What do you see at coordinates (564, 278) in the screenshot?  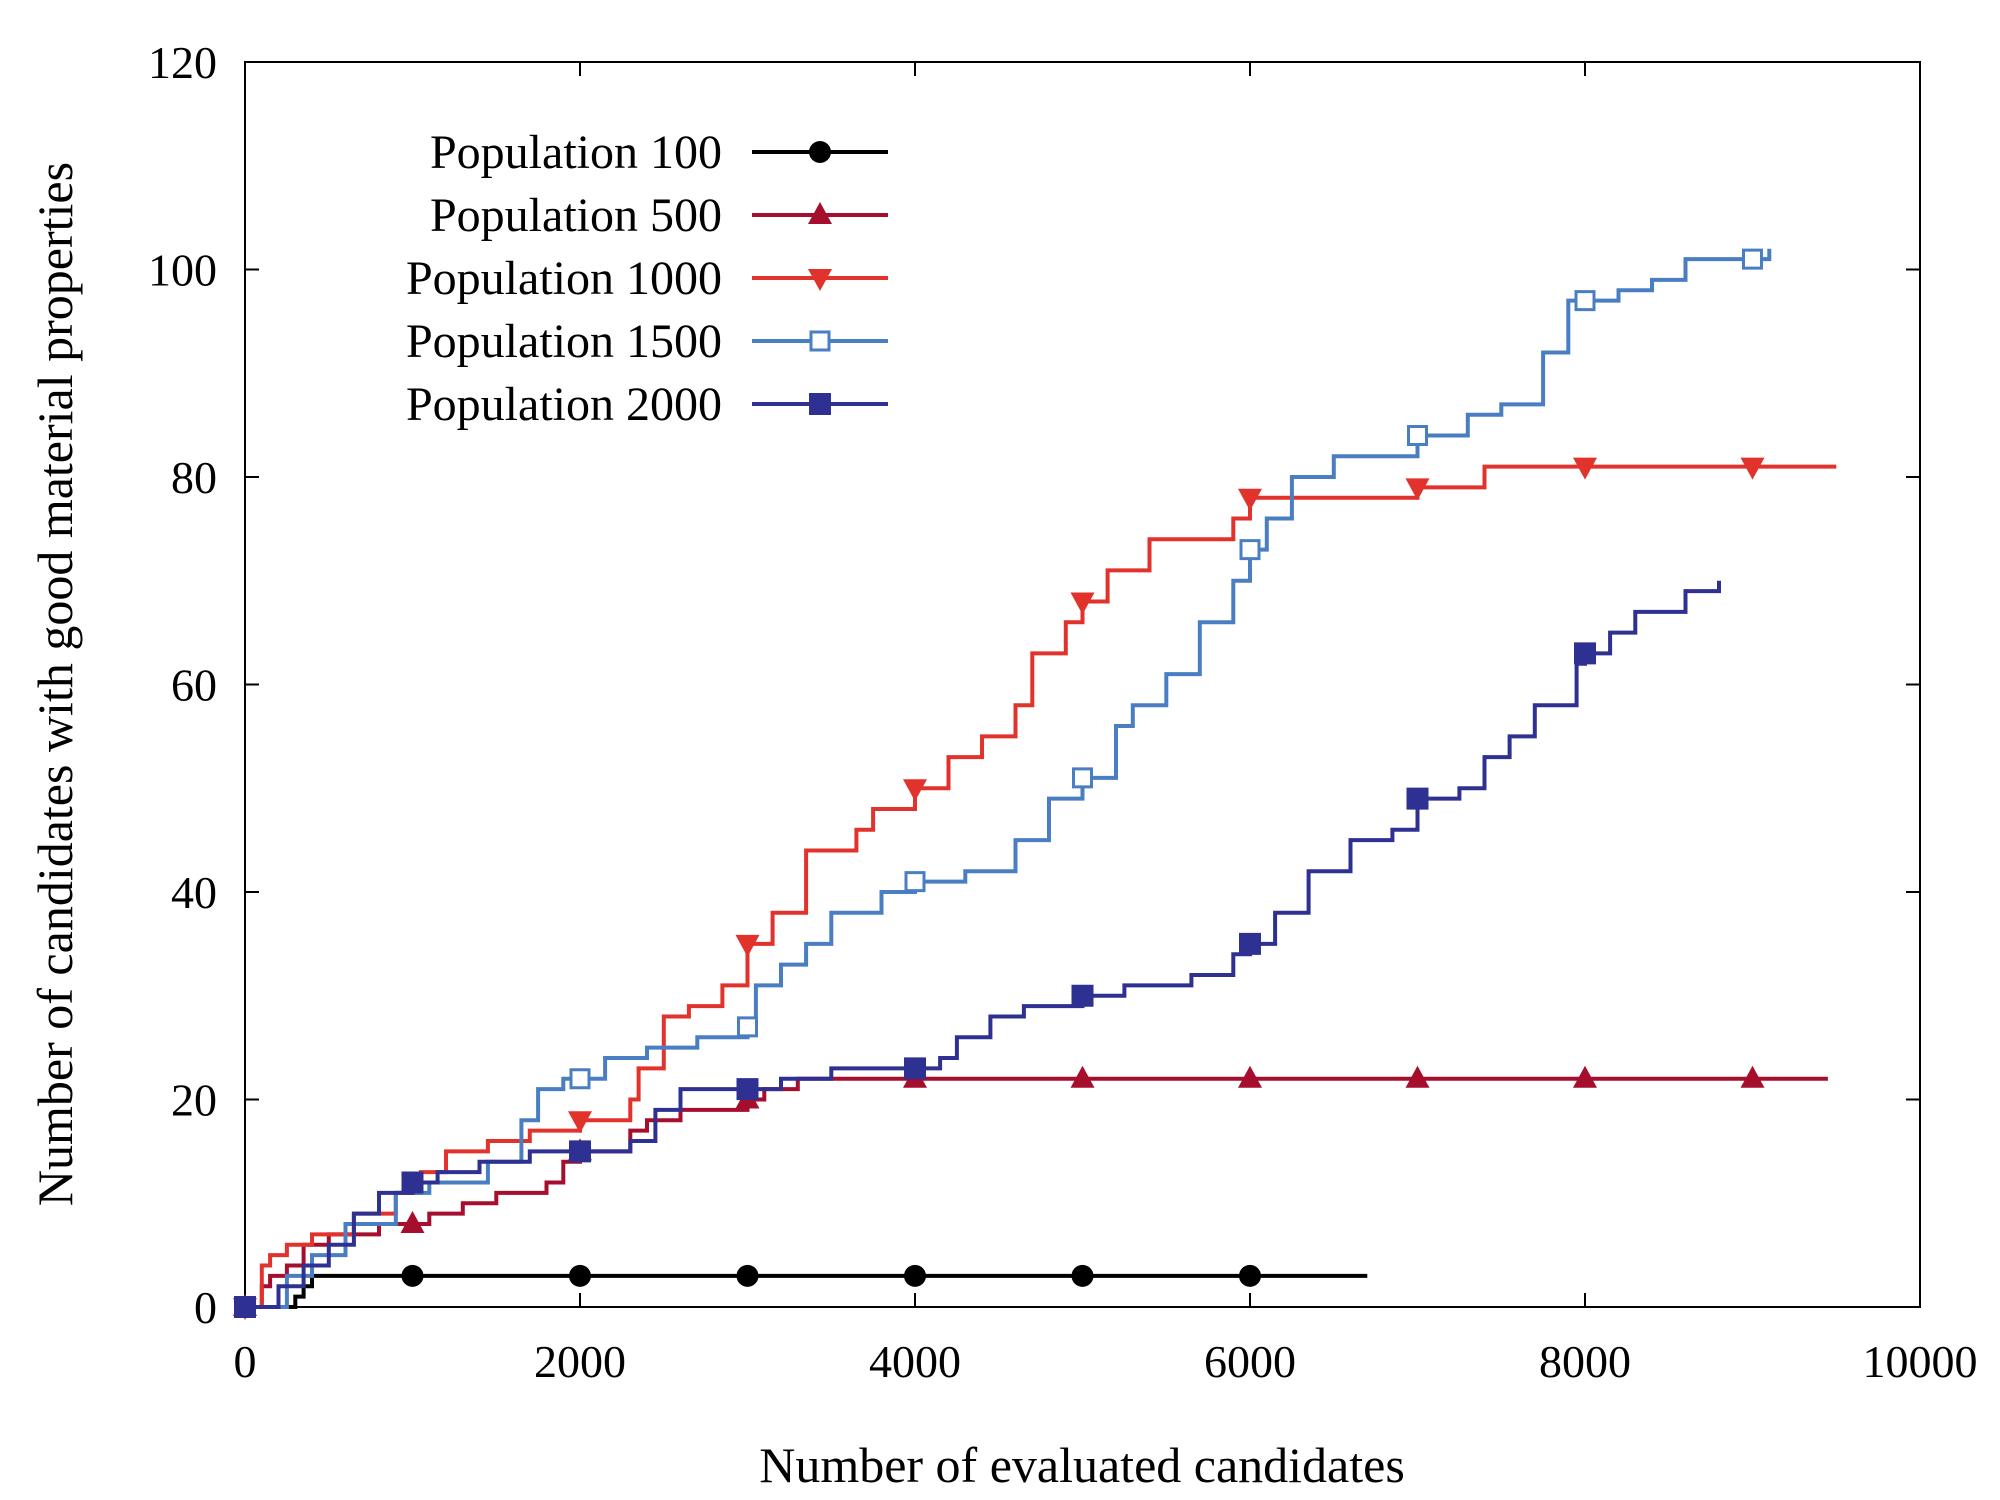 I see `legend-label: Population 1000` at bounding box center [564, 278].